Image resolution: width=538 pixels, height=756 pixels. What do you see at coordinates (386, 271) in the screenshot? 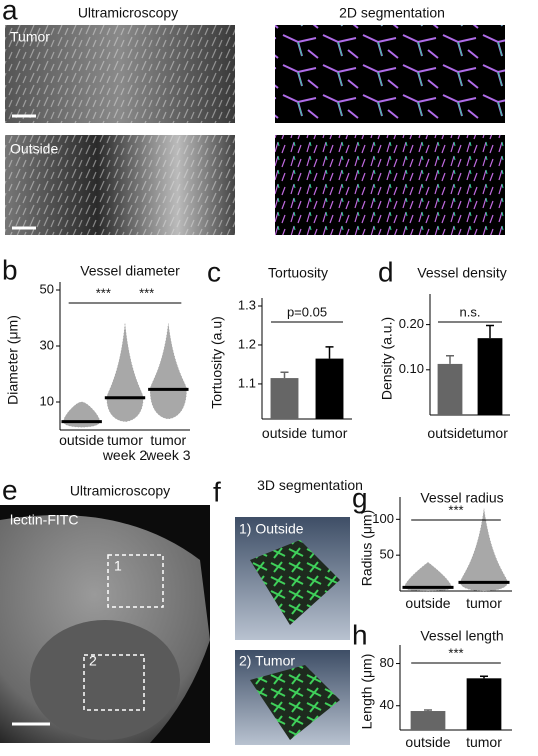
I see `panel-letter: d` at bounding box center [386, 271].